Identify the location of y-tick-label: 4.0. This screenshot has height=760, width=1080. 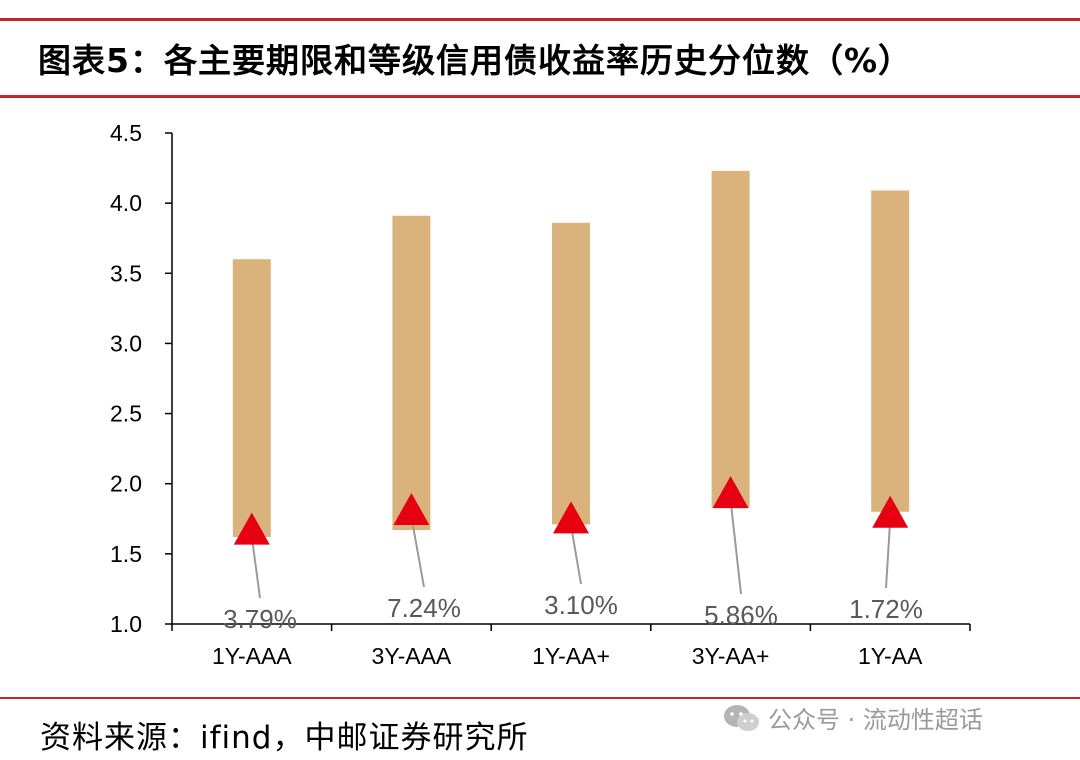
(126, 203).